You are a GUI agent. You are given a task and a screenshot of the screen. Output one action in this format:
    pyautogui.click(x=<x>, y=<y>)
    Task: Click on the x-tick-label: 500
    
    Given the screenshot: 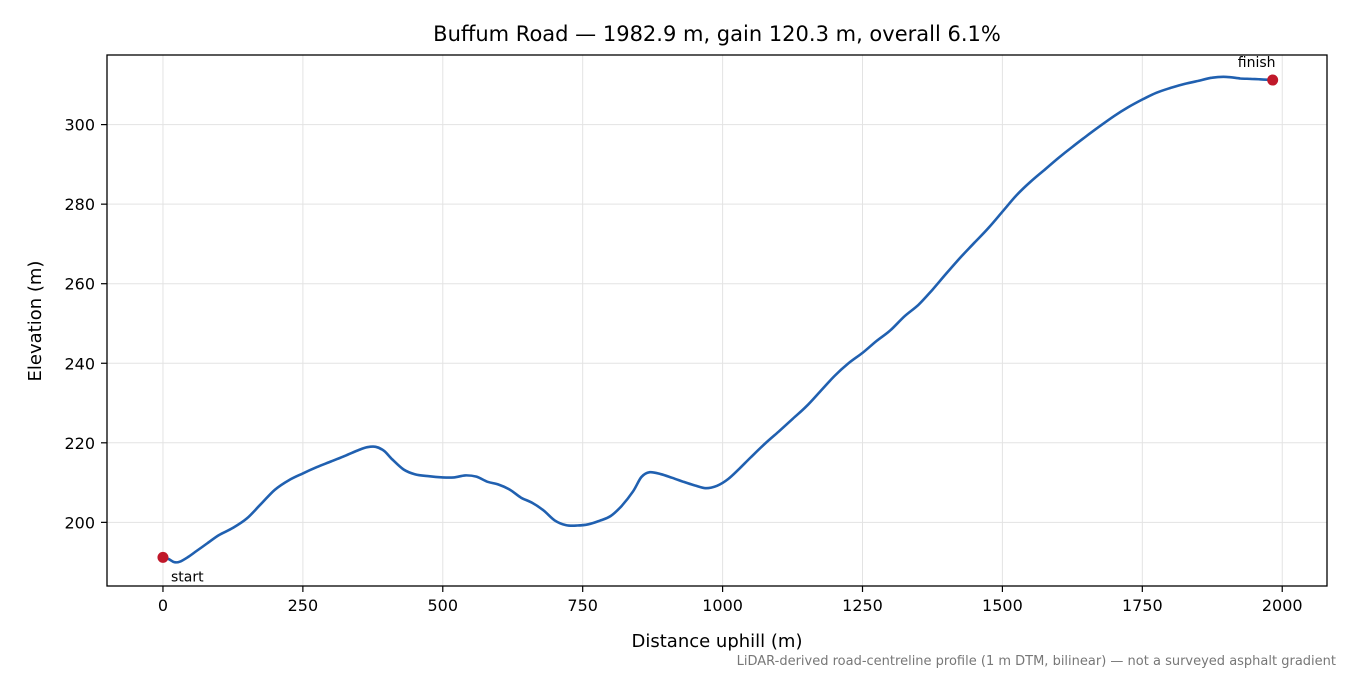 What is the action you would take?
    pyautogui.click(x=443, y=605)
    